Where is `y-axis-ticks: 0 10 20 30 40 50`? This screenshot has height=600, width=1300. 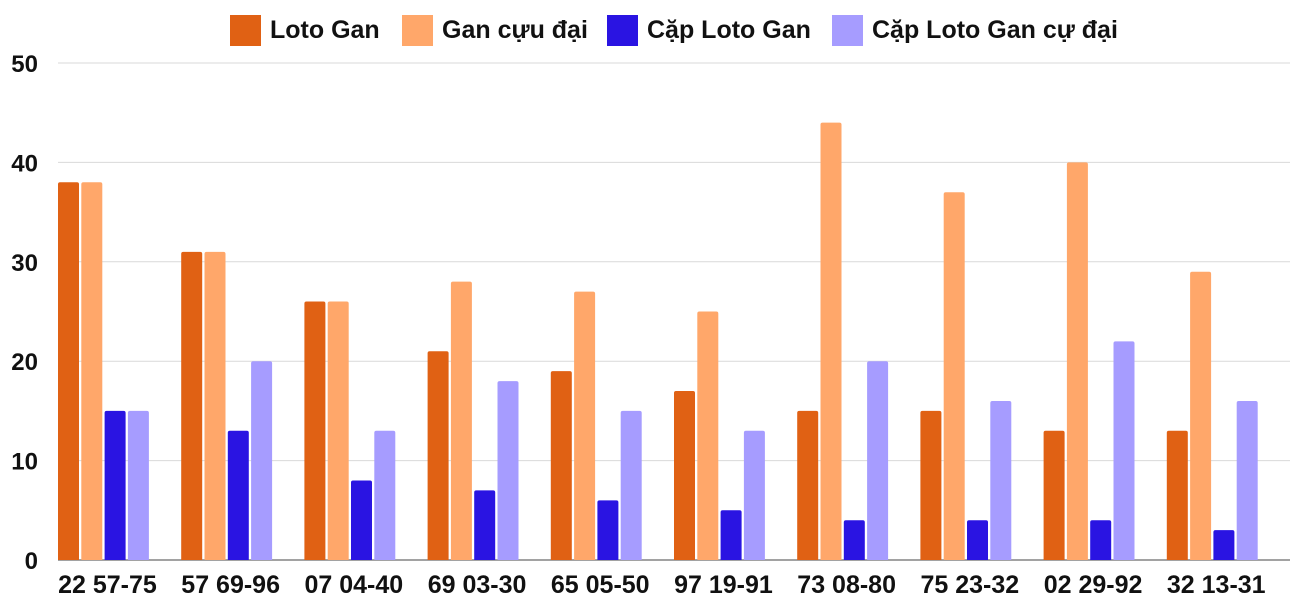
y-axis-ticks: 0 10 20 30 40 50 is located at coordinates (24, 313).